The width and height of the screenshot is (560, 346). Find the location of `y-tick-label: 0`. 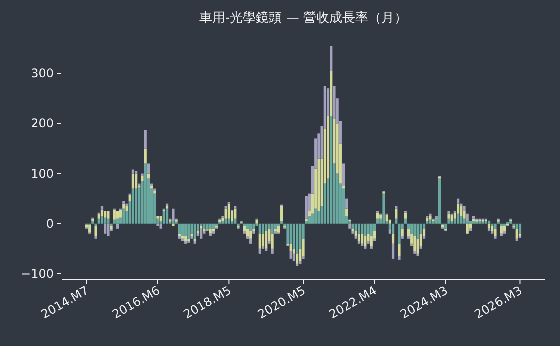

y-tick-label: 0 is located at coordinates (50, 223).